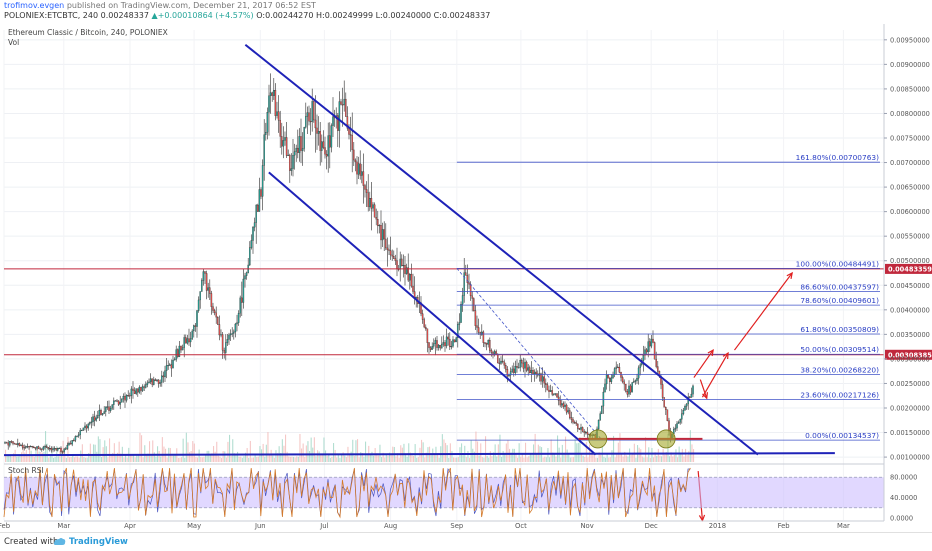  I want to click on ohlc-low-label: L:, so click(379, 15).